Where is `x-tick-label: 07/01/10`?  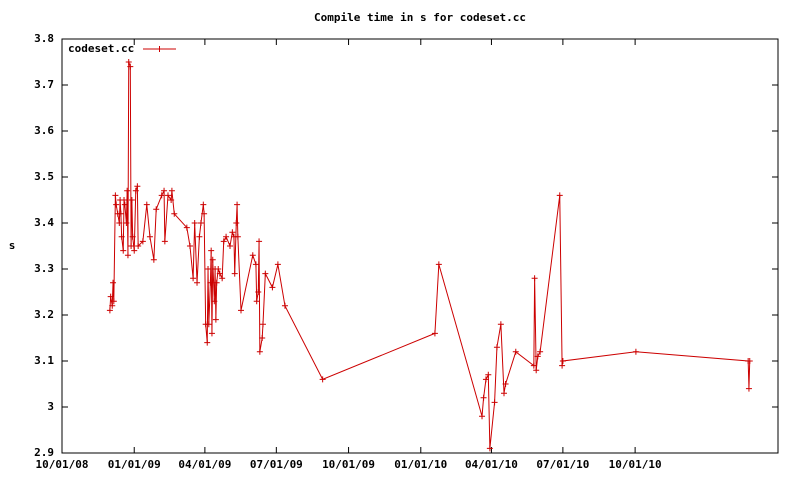
x-tick-label: 07/01/10 is located at coordinates (562, 464).